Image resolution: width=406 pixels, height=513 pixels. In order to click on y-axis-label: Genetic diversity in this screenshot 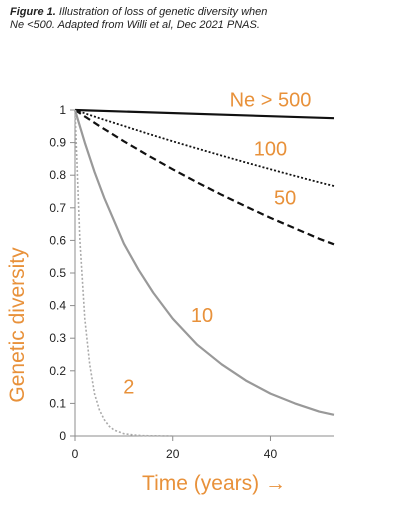, I will do `click(17, 325)`.